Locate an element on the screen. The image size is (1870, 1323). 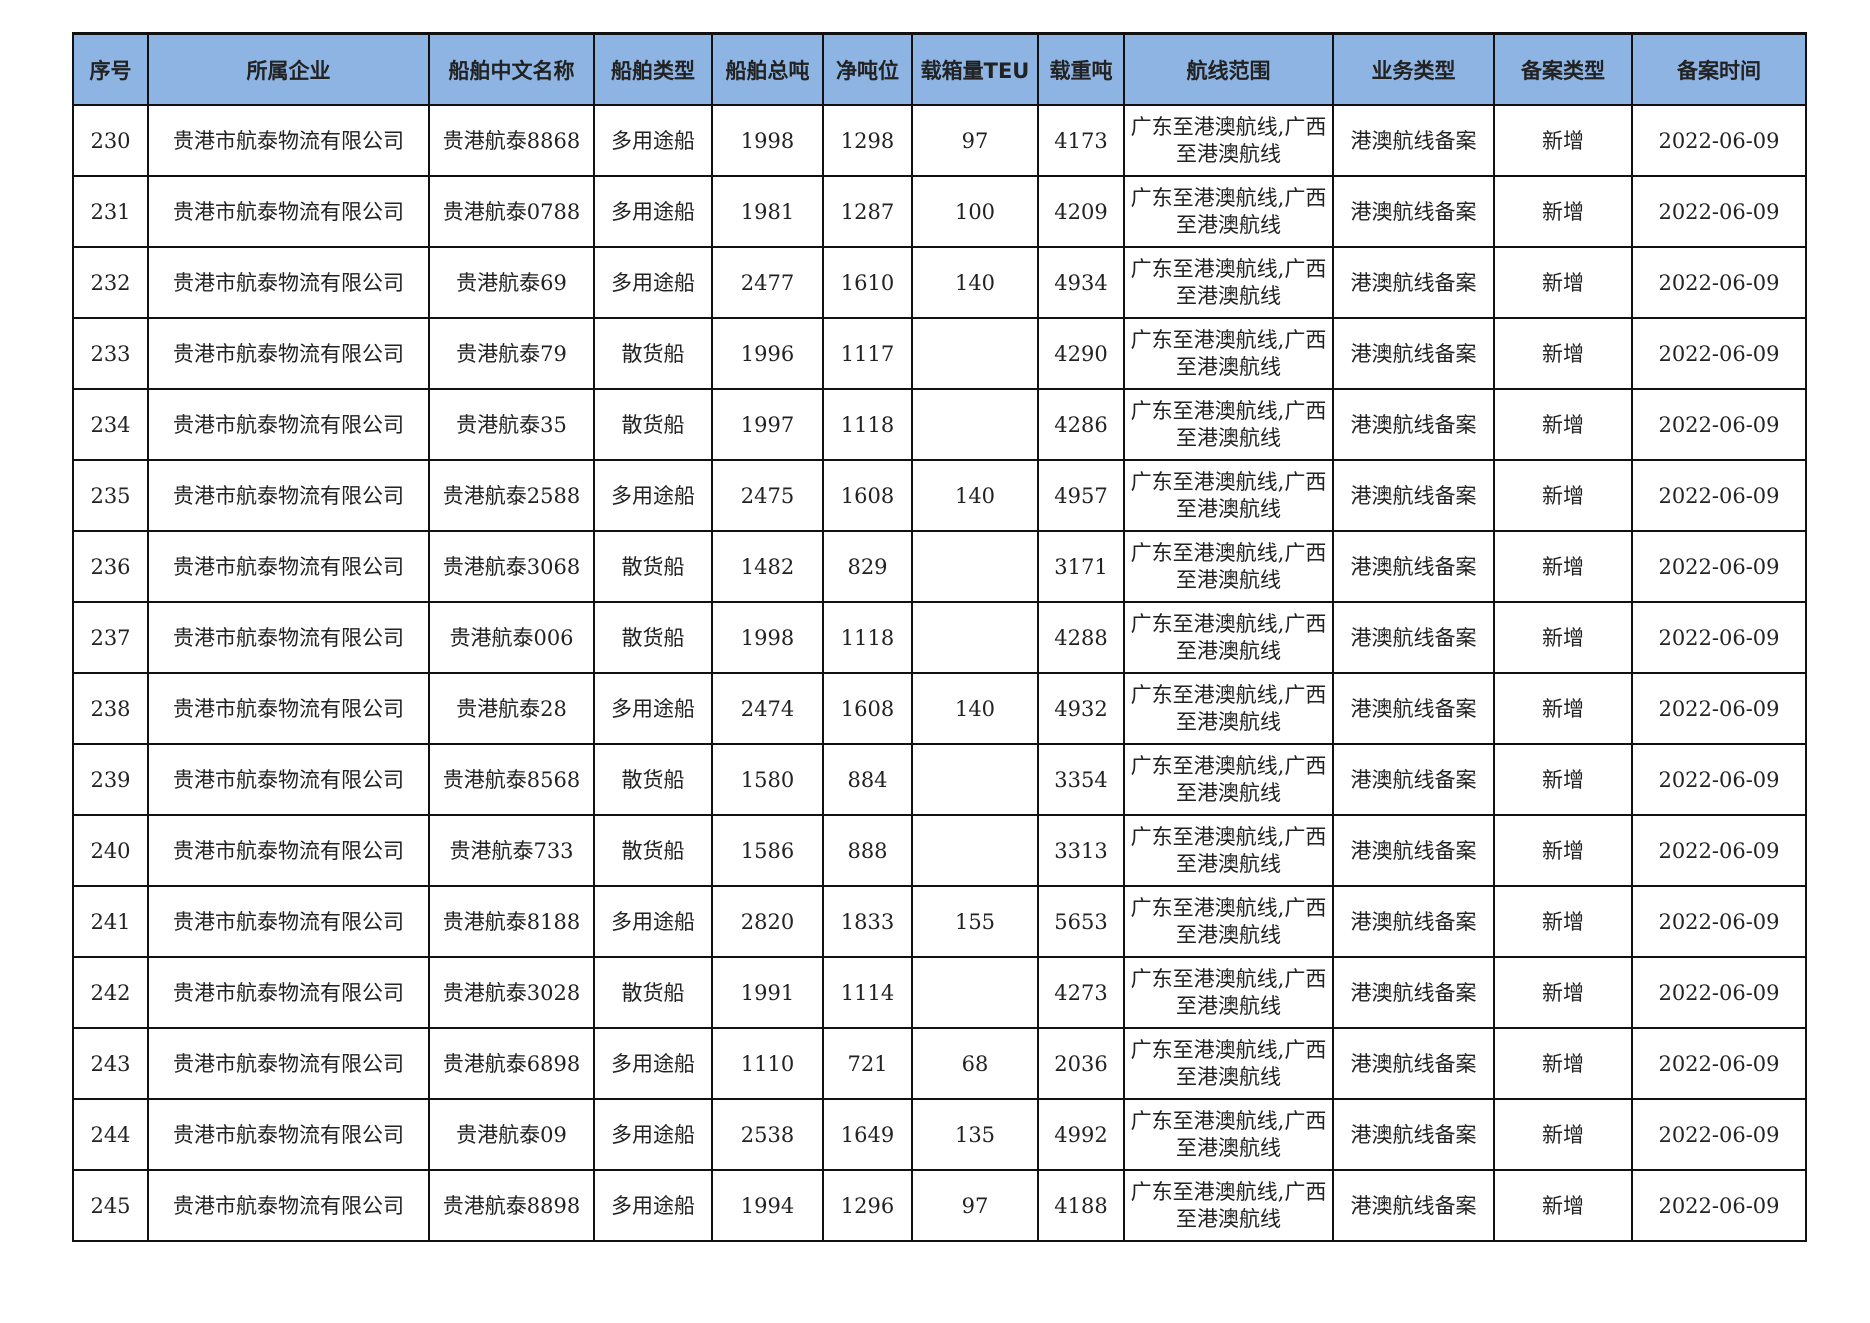
cell-ship-name: 贵港航泰8898 is located at coordinates (511, 1205).